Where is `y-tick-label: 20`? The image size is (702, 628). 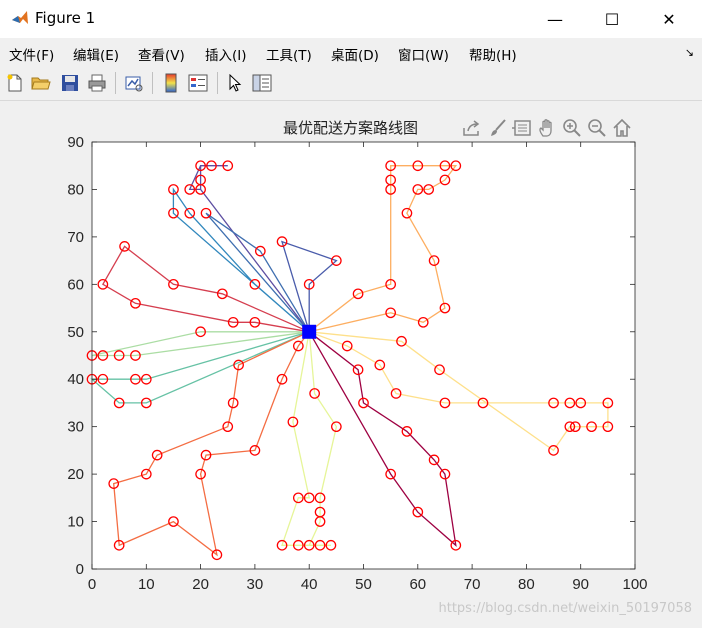 y-tick-label: 20 is located at coordinates (75, 474).